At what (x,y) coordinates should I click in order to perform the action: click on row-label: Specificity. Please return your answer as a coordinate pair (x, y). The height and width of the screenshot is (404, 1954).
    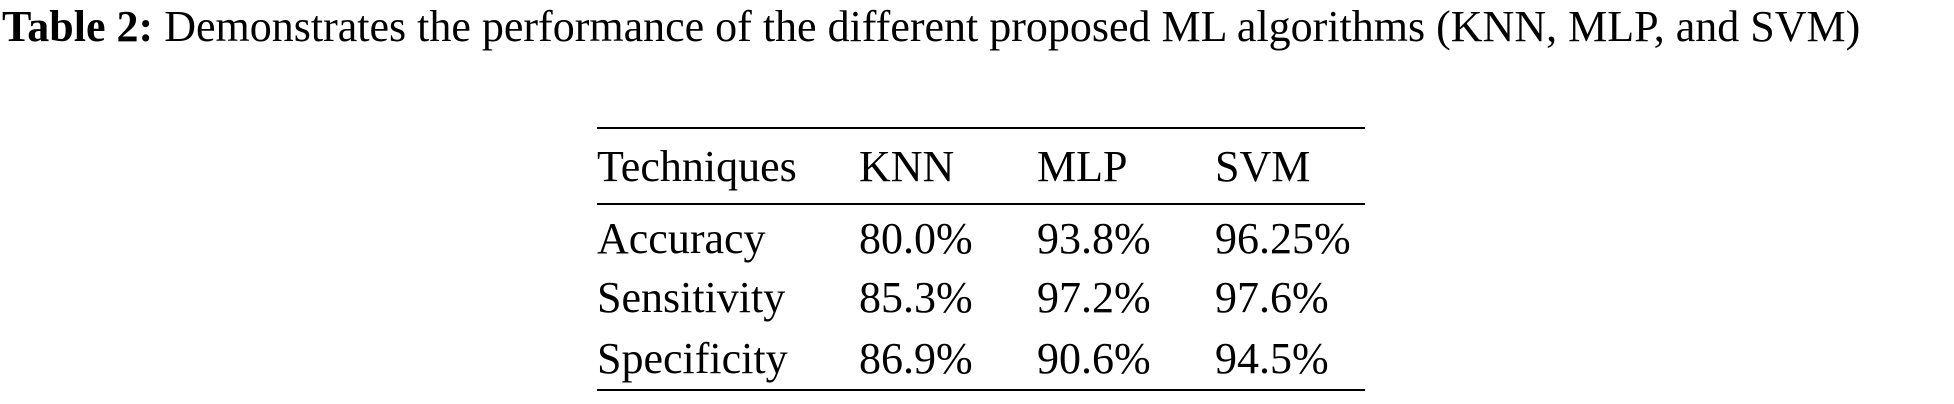
    Looking at the image, I should click on (692, 358).